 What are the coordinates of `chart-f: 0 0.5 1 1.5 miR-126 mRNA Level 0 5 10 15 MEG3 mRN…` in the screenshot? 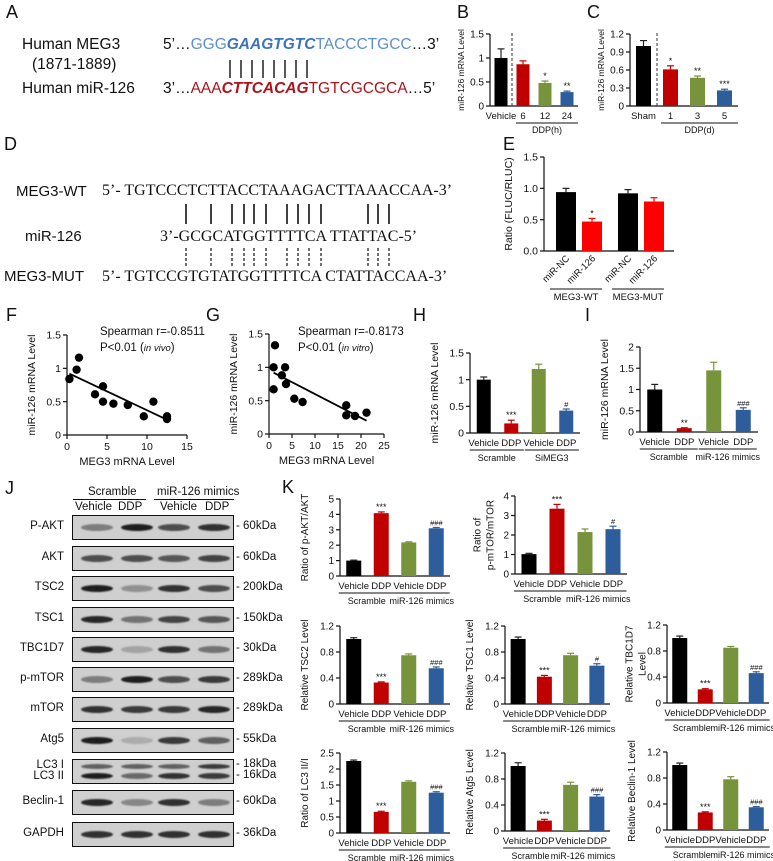 It's located at (109, 399).